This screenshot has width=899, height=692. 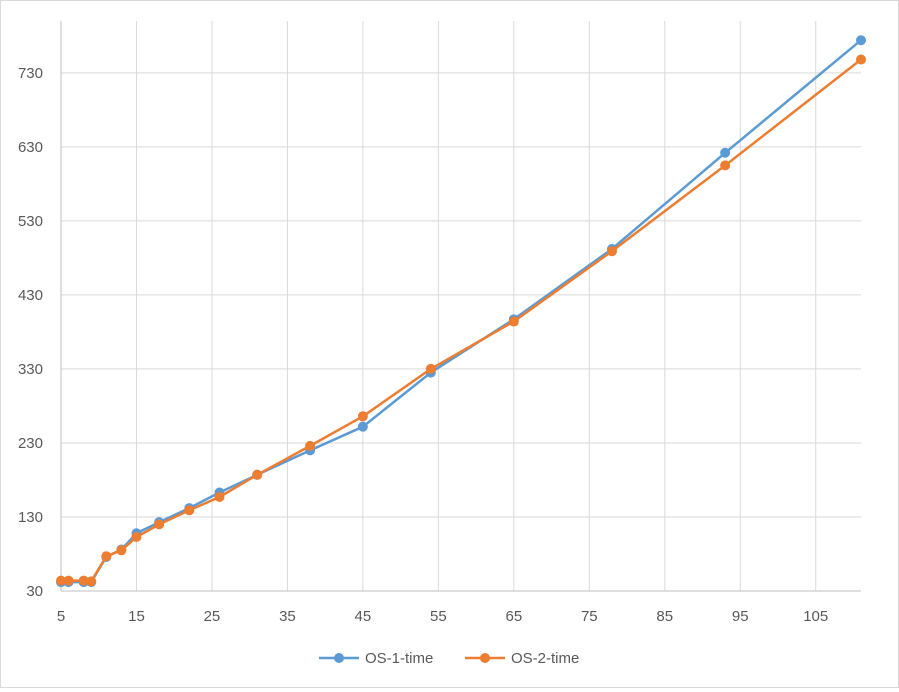 I want to click on x-tick-label: 65, so click(x=513, y=616).